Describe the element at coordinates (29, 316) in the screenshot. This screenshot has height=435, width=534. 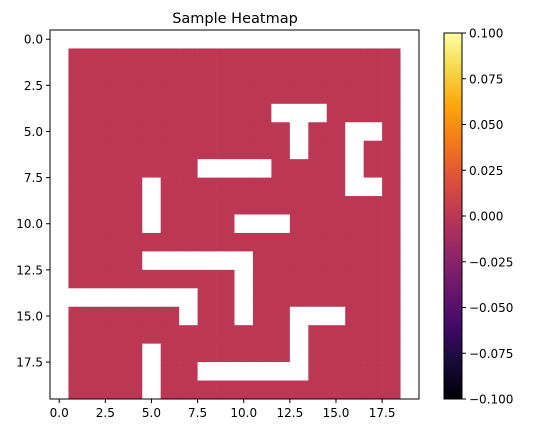
I see `y-tick-label: 15.0` at that location.